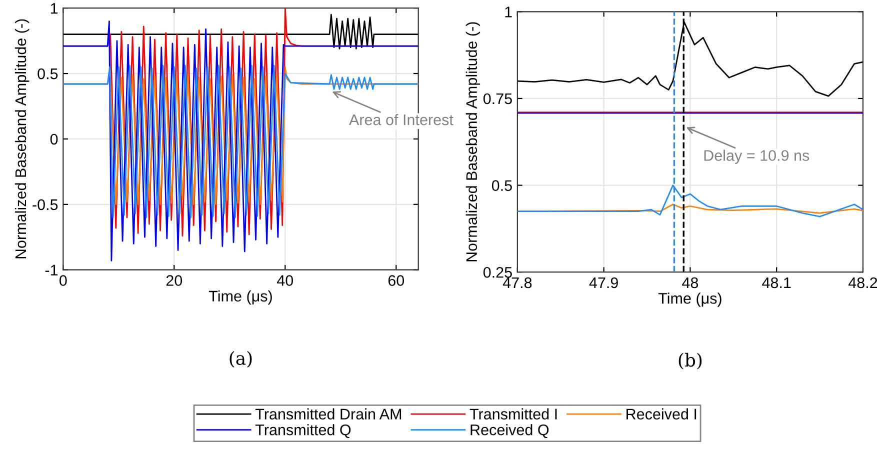  I want to click on y-tick-label: 0, so click(54, 139).